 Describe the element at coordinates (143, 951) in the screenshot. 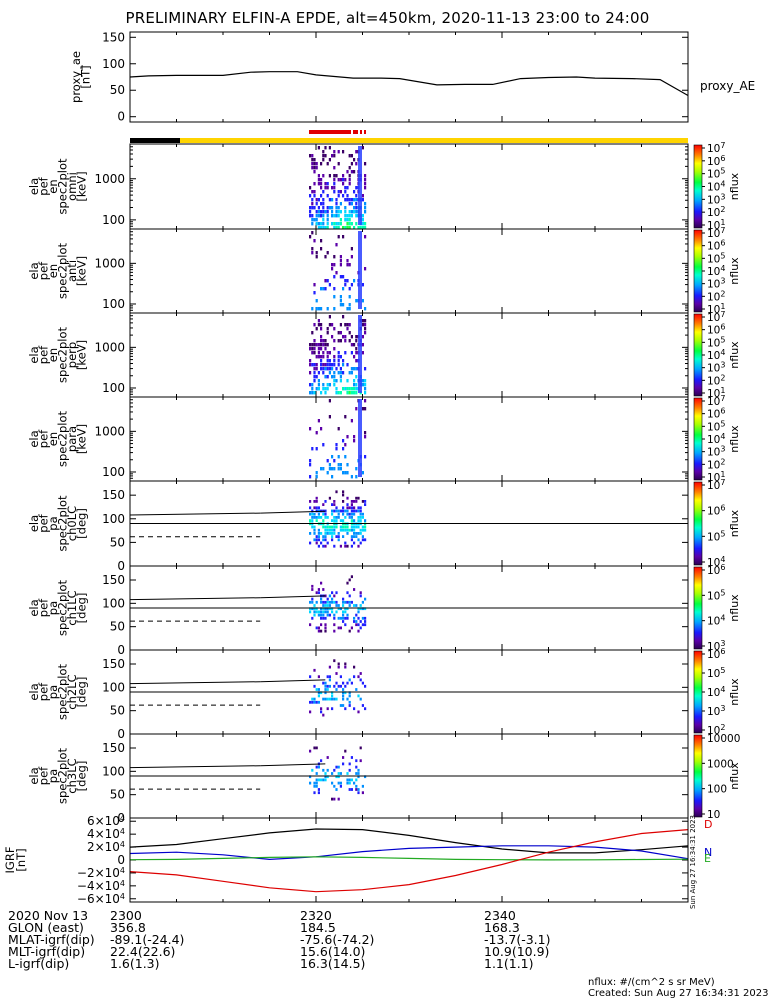

I see `ephemeris-value: 22.4(22.6)` at that location.